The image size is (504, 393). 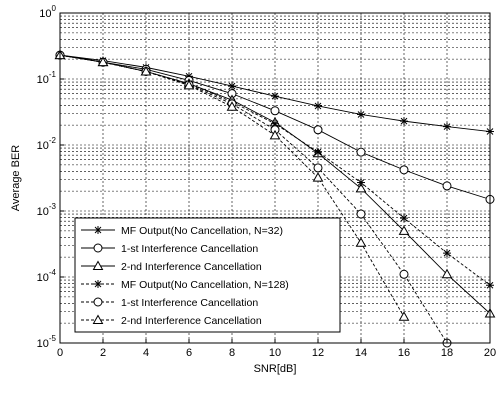 I want to click on x-tick-label: 4, so click(x=146, y=353).